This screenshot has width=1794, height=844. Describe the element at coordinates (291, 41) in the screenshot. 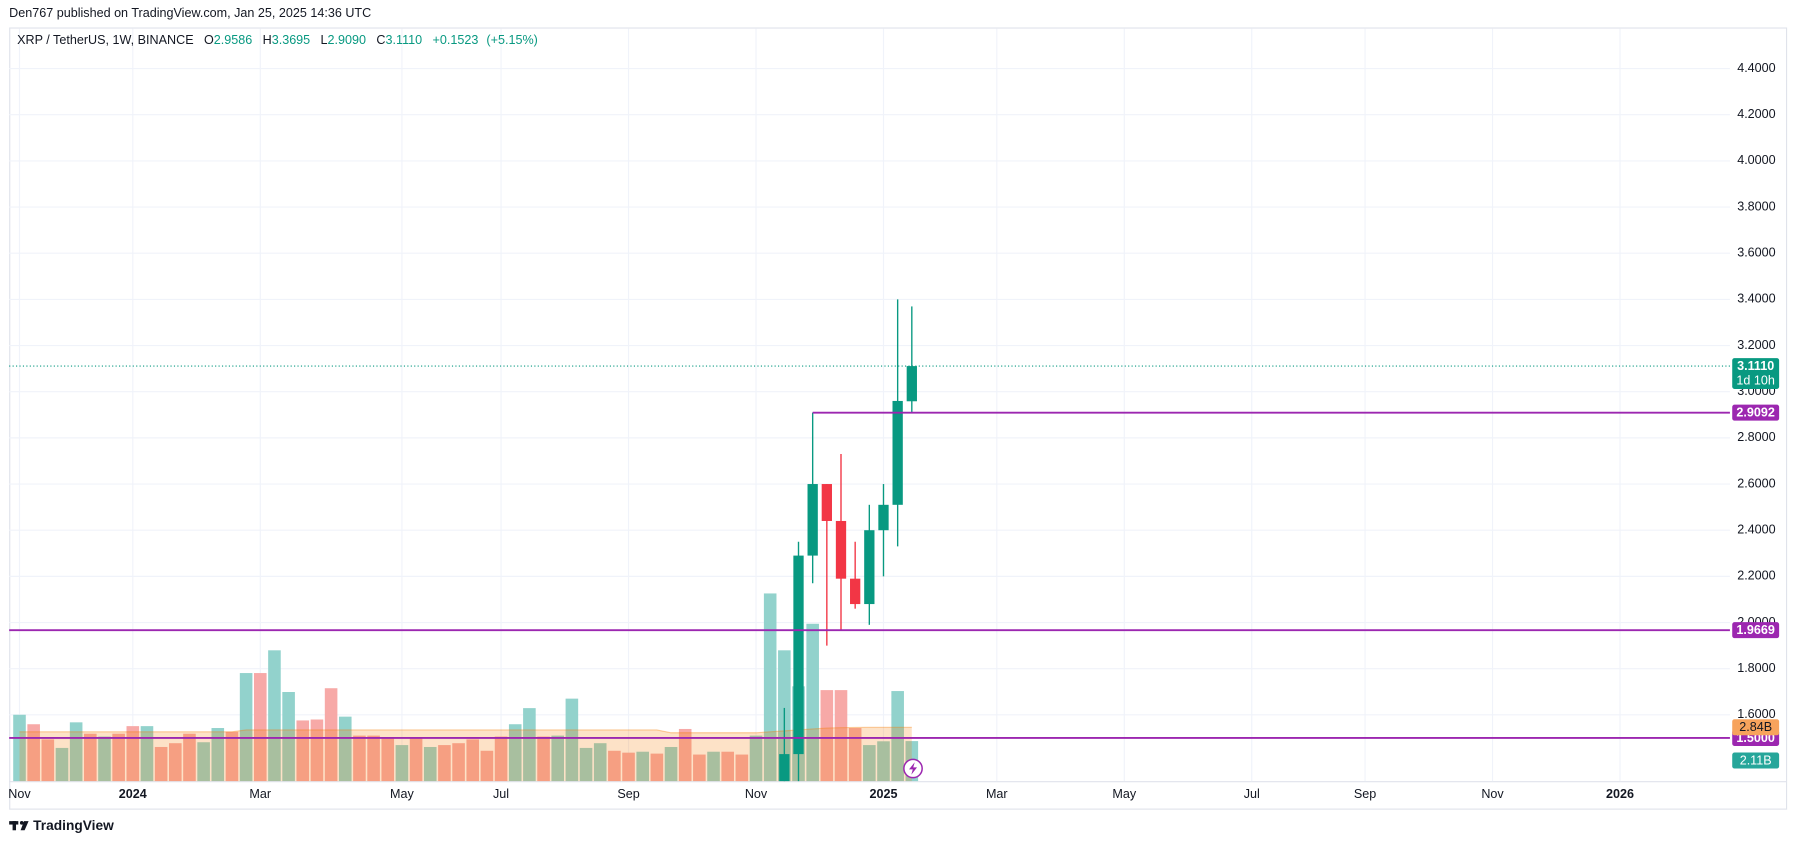

I see `legend-value: 3.3695` at that location.